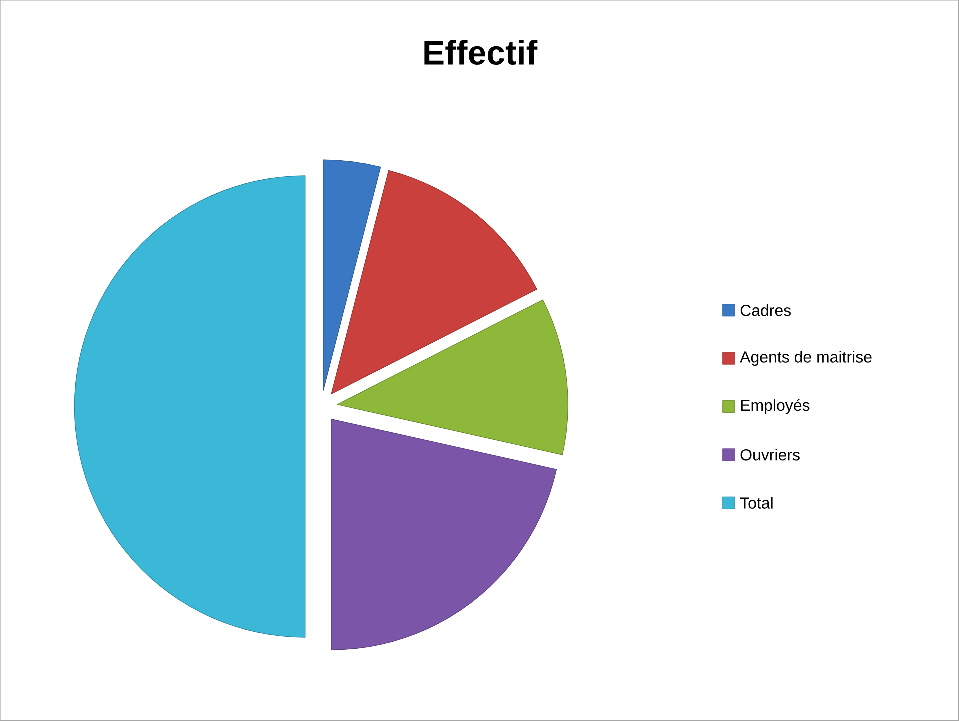  Describe the element at coordinates (806, 358) in the screenshot. I see `legend-label: Agents de maitrise` at that location.